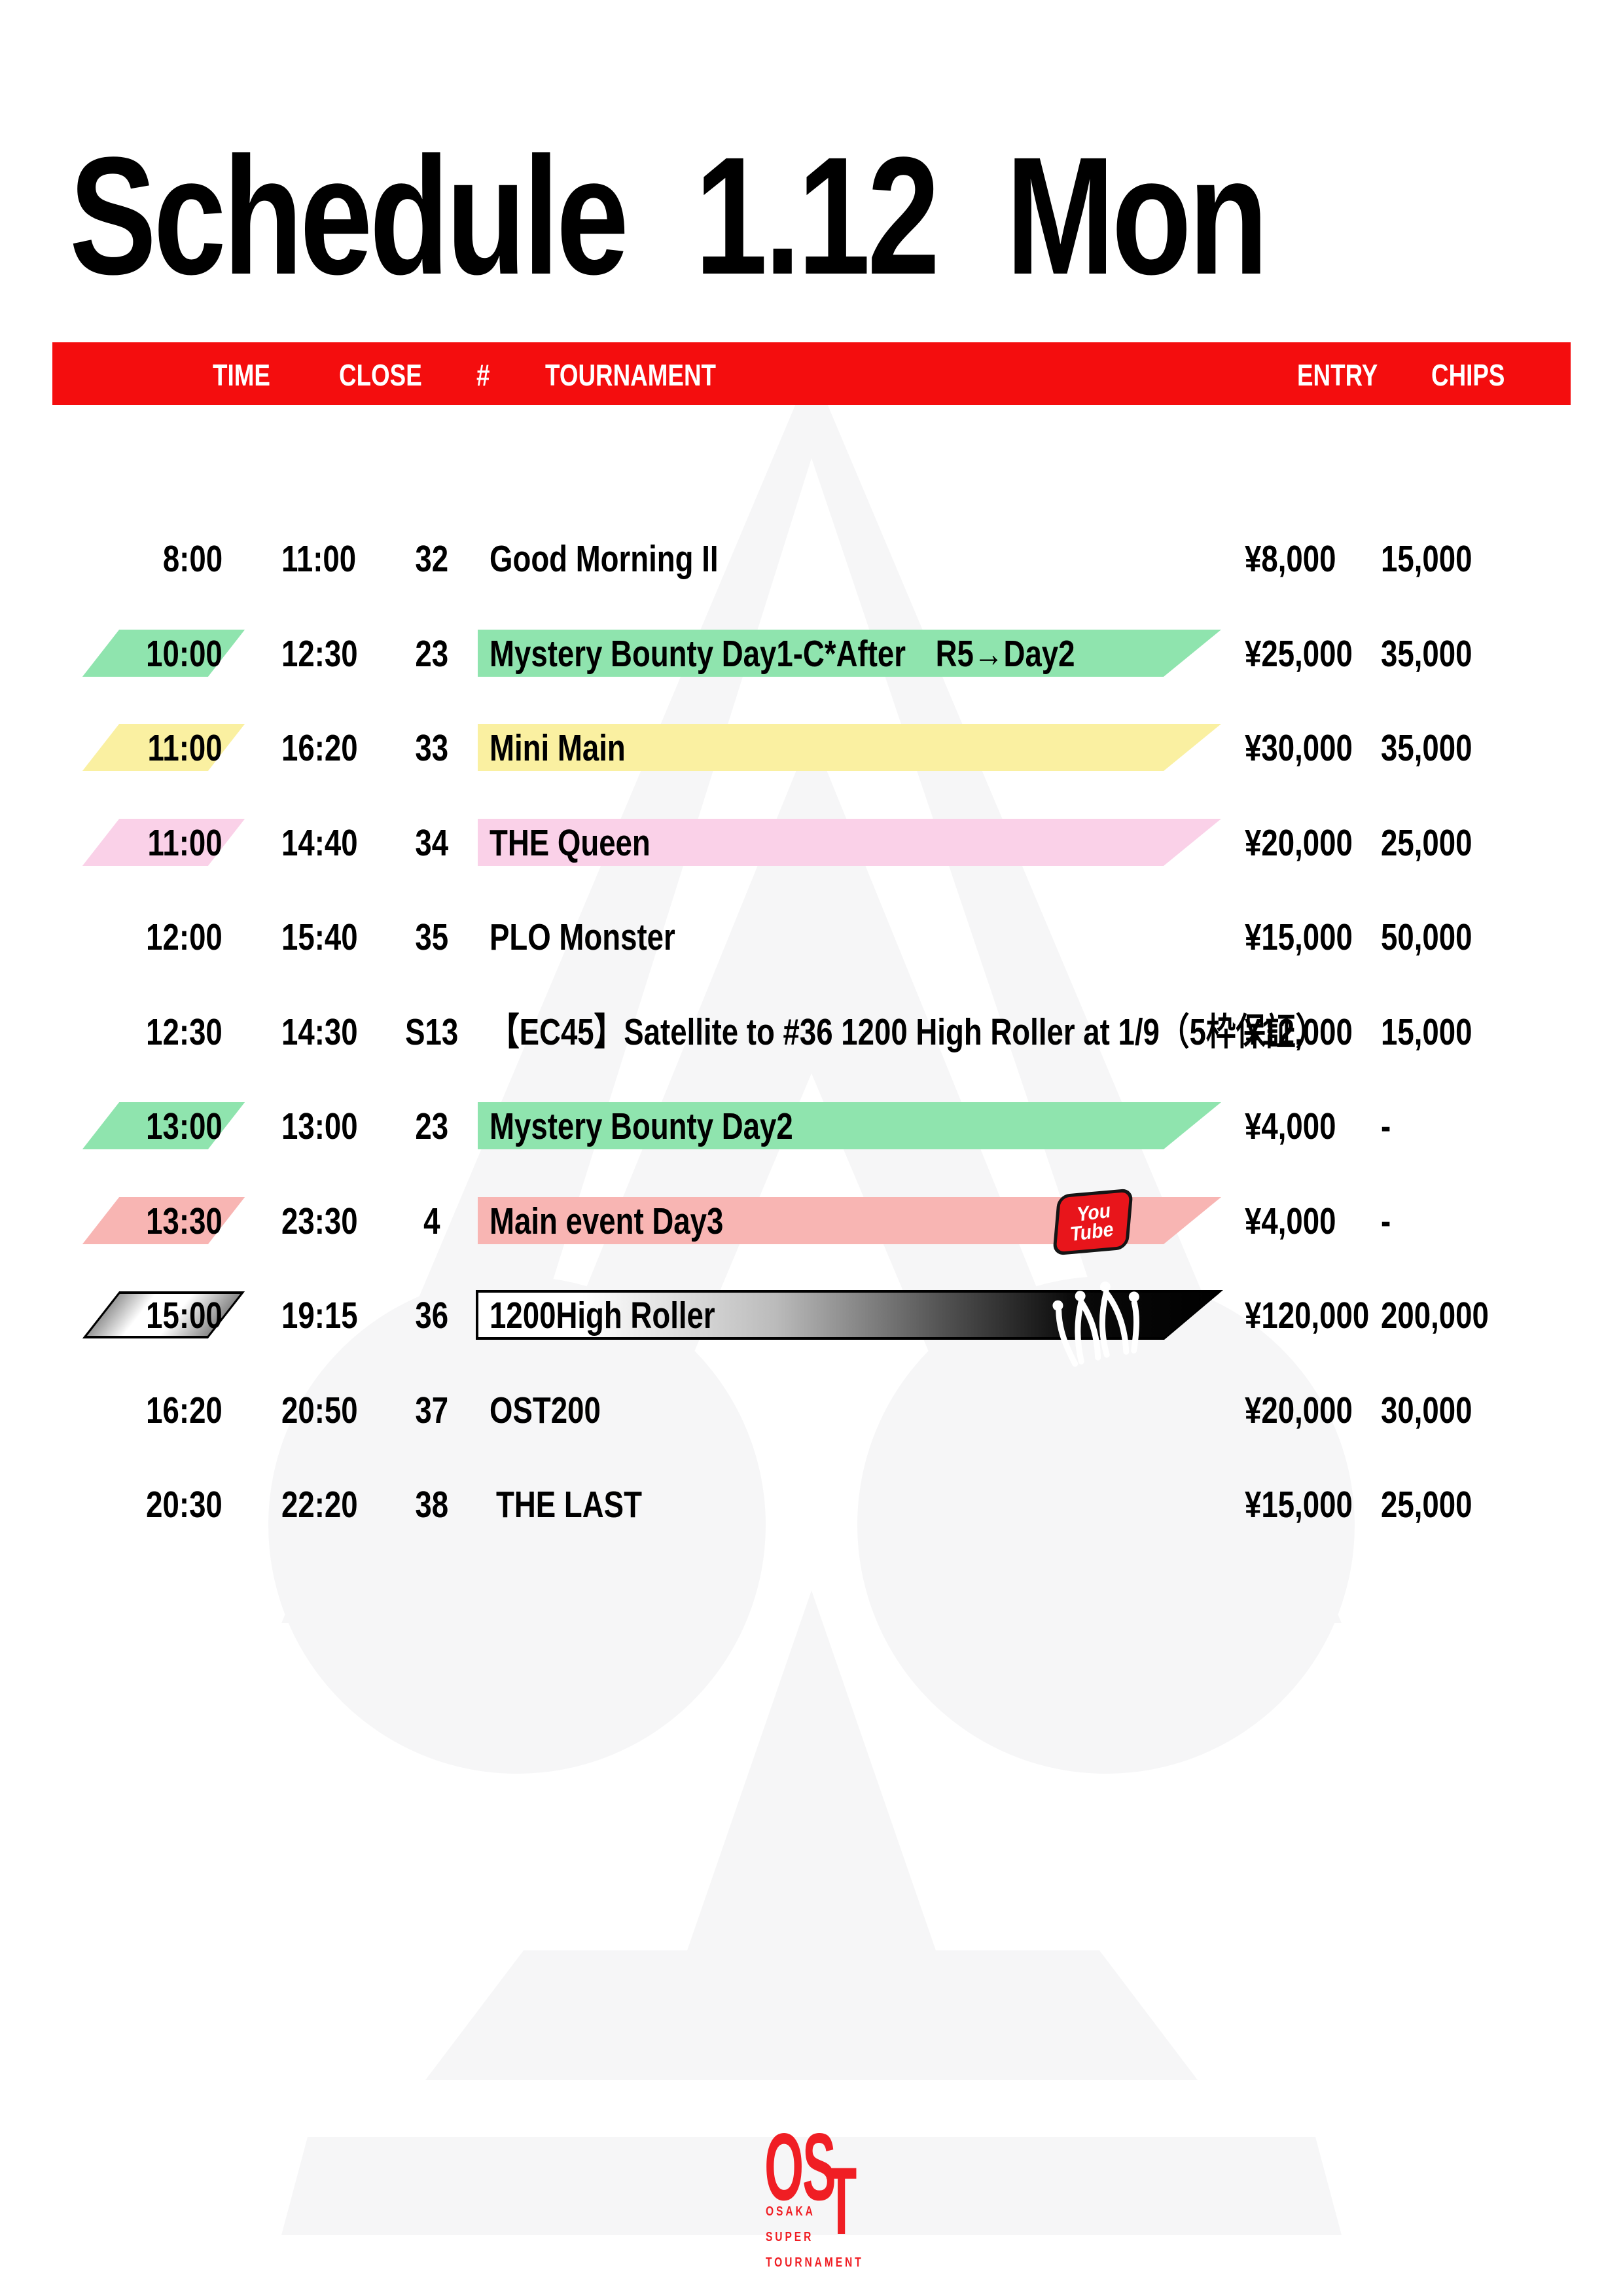 This screenshot has width=1623, height=2296. I want to click on row-time: 8:00, so click(193, 559).